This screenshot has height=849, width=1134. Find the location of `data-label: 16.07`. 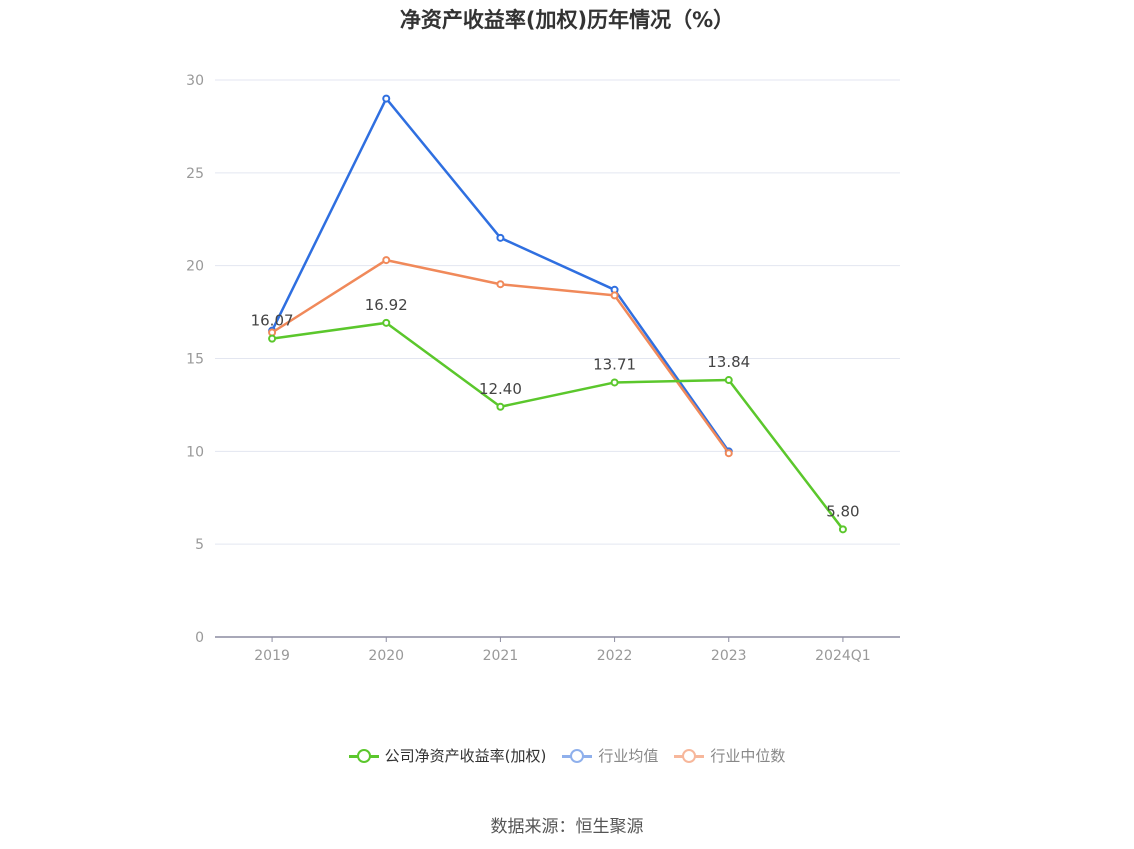

data-label: 16.07 is located at coordinates (272, 321).